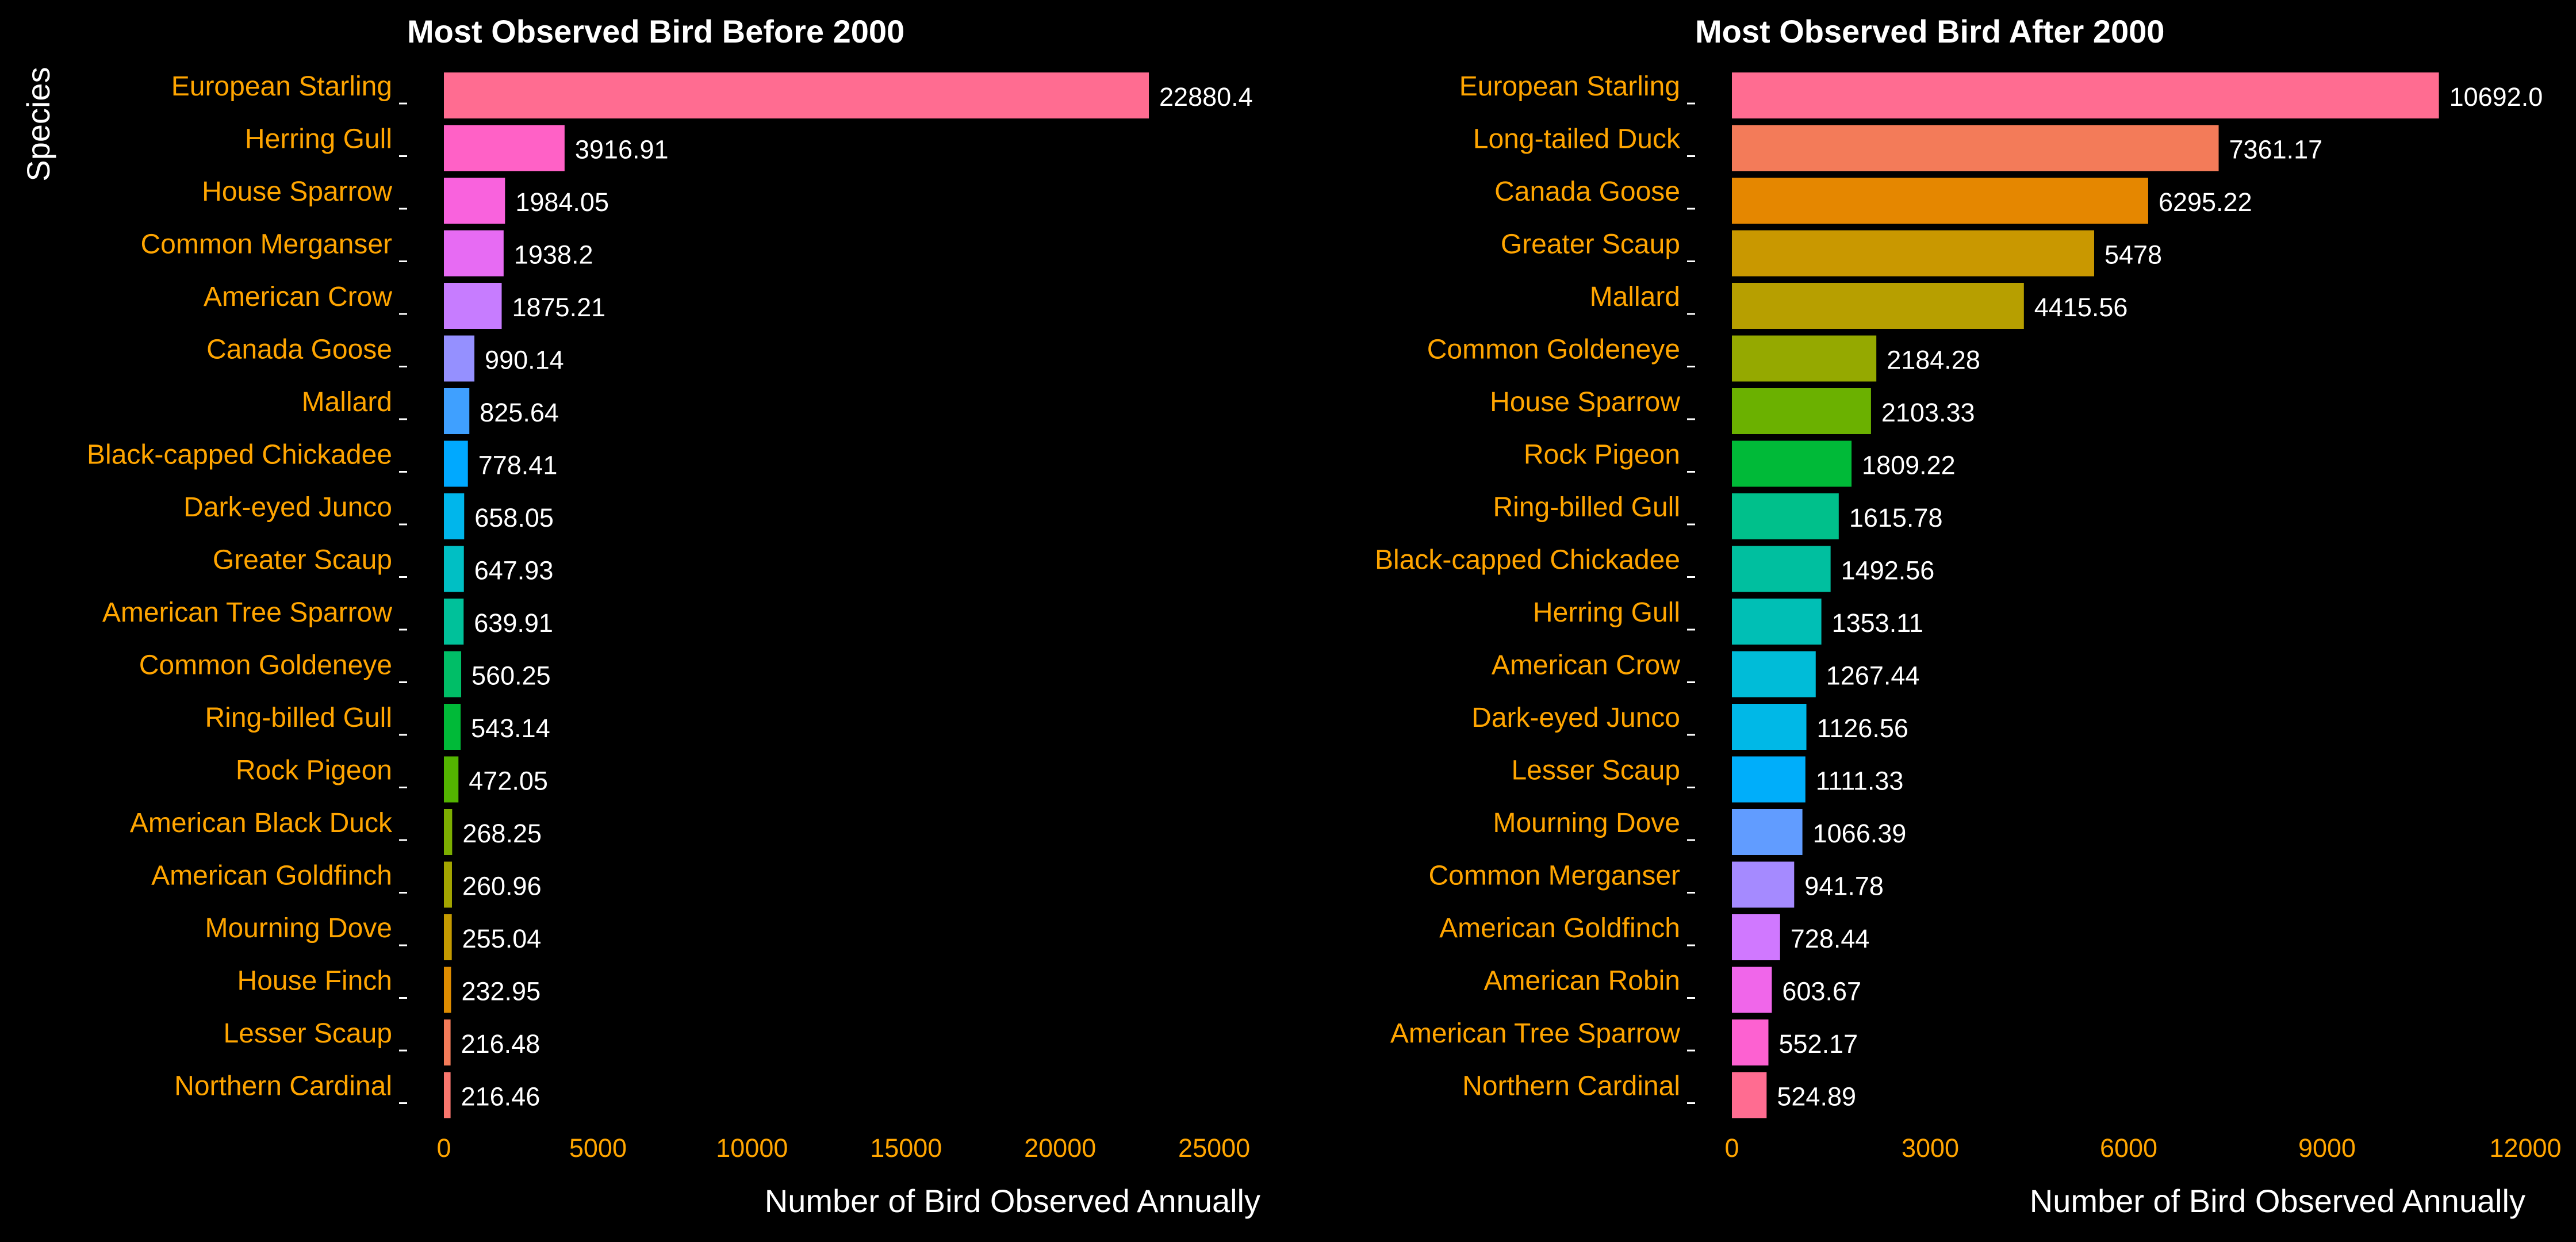  What do you see at coordinates (1577, 139) in the screenshot?
I see `chart1-category-label: Long-tailed Duck` at bounding box center [1577, 139].